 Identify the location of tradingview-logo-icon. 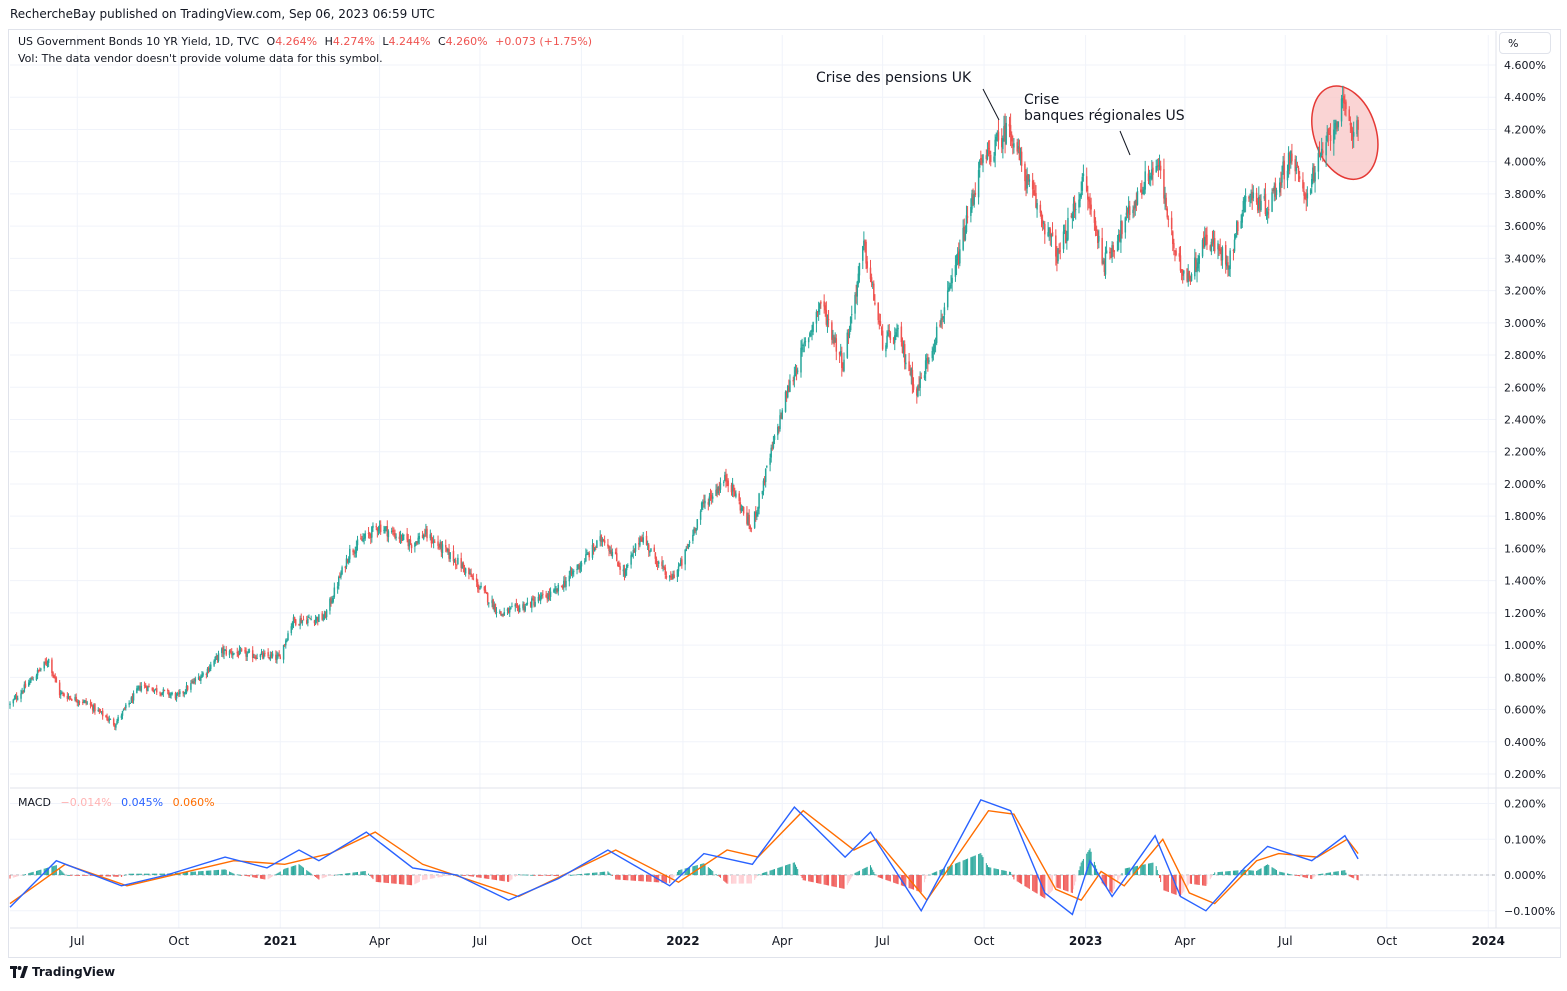
(19, 972).